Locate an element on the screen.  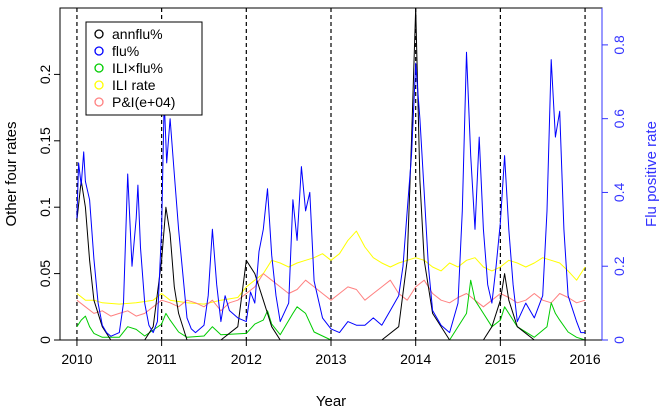
legend-label: annflu% is located at coordinates (137, 34).